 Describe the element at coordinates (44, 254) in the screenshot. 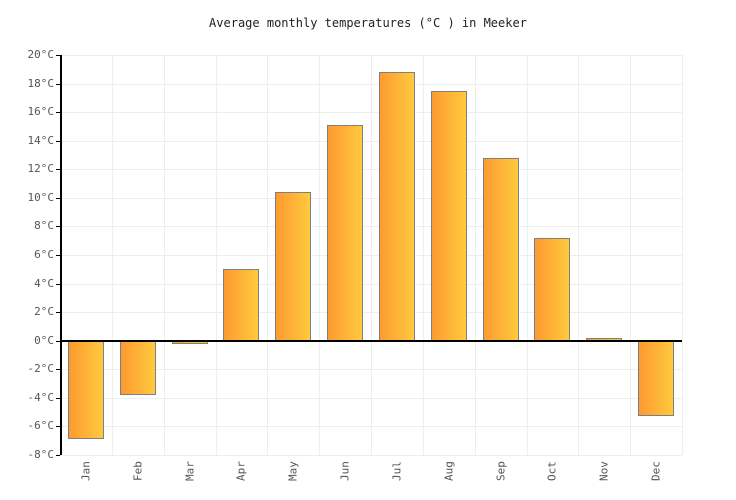

I see `y-axis-label: 6°C` at that location.